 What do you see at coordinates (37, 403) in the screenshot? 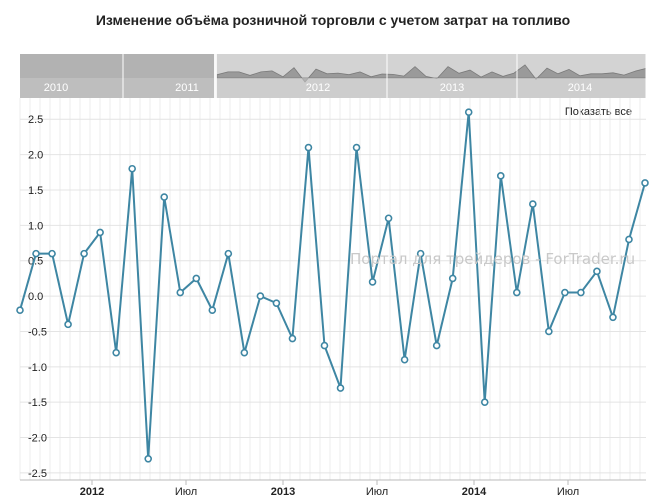
I see `y-tick-label: -1.5` at bounding box center [37, 403].